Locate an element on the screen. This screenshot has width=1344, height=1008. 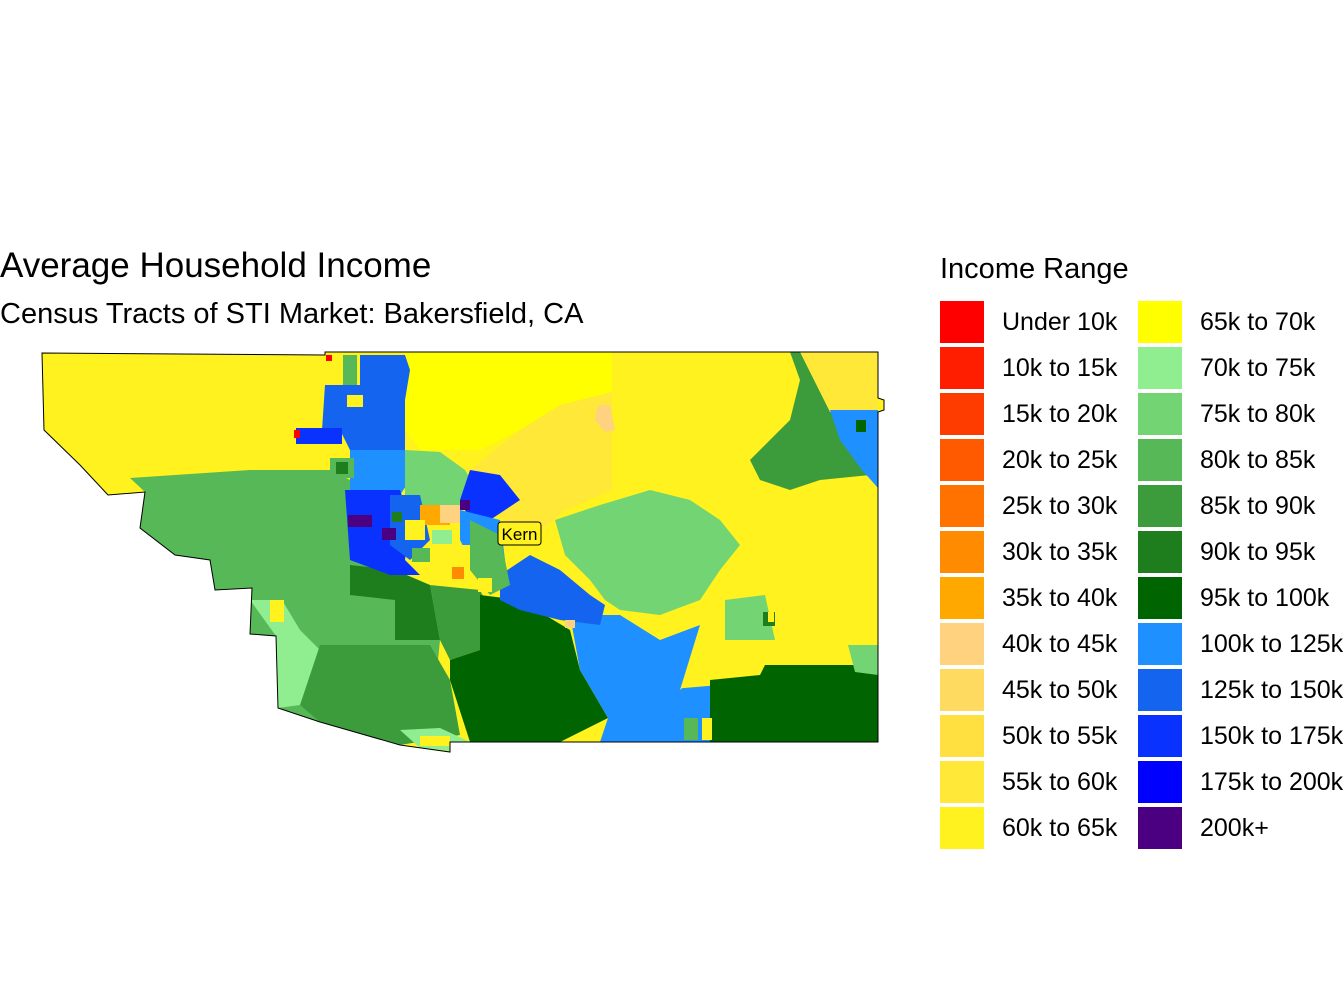
legend-label: 55k to 60k is located at coordinates (1060, 782).